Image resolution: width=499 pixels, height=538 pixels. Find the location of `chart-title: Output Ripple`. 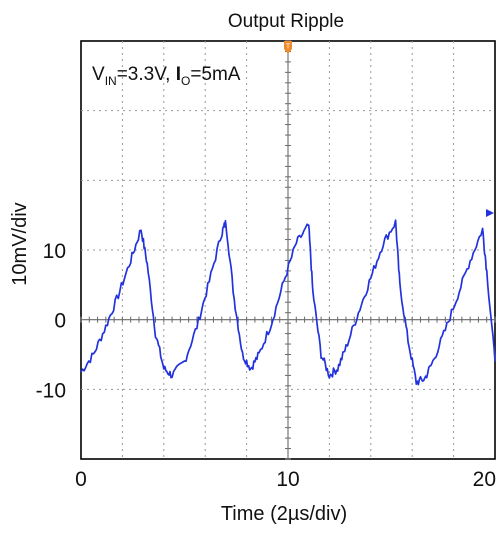

chart-title: Output Ripple is located at coordinates (286, 21).